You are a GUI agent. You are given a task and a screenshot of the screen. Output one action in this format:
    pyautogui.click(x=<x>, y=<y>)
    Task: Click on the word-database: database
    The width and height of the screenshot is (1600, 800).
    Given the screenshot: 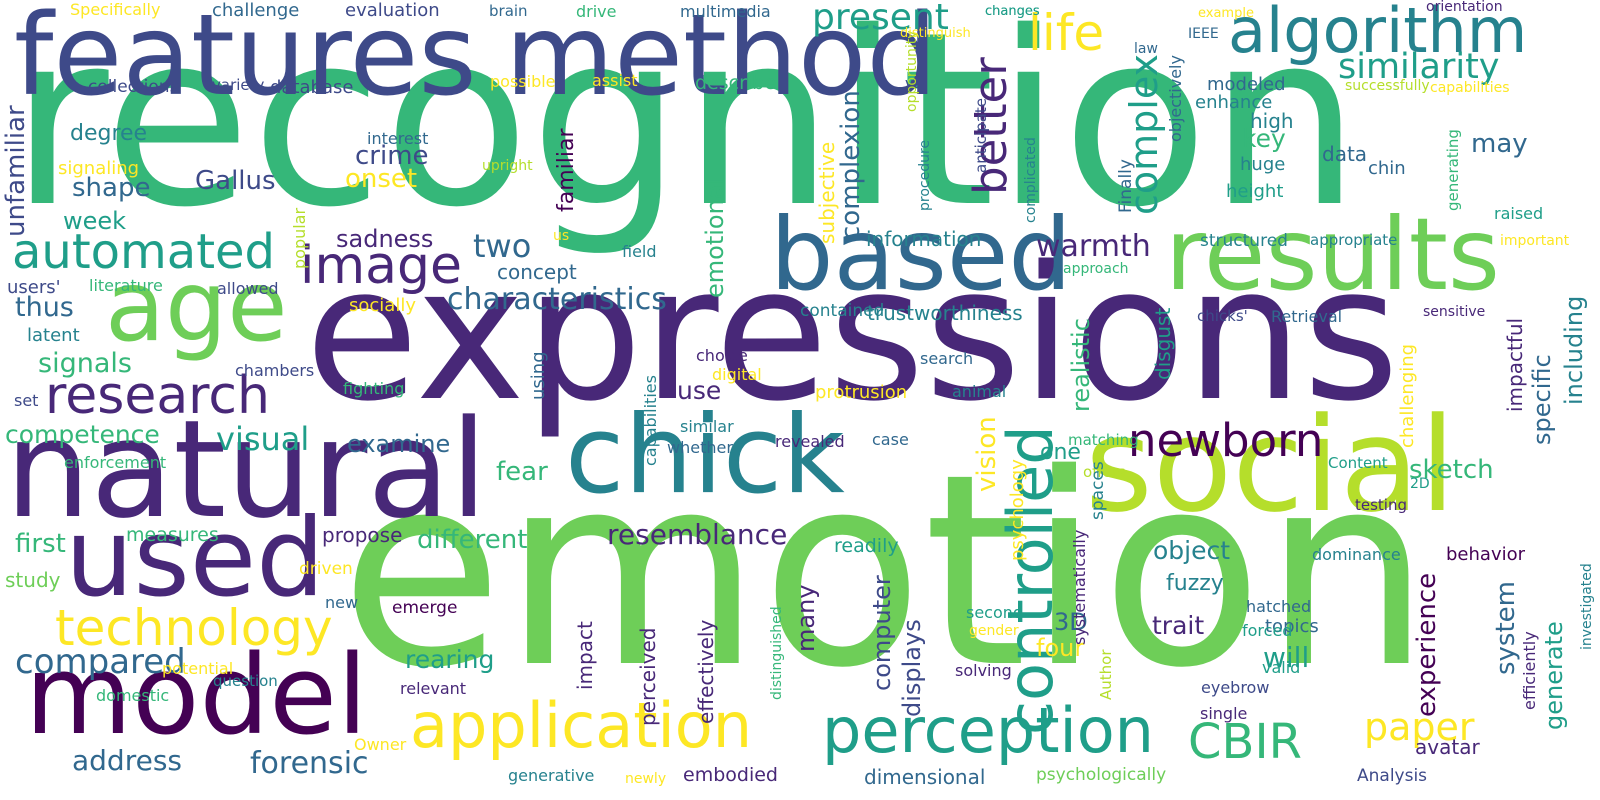 What is the action you would take?
    pyautogui.click(x=312, y=87)
    